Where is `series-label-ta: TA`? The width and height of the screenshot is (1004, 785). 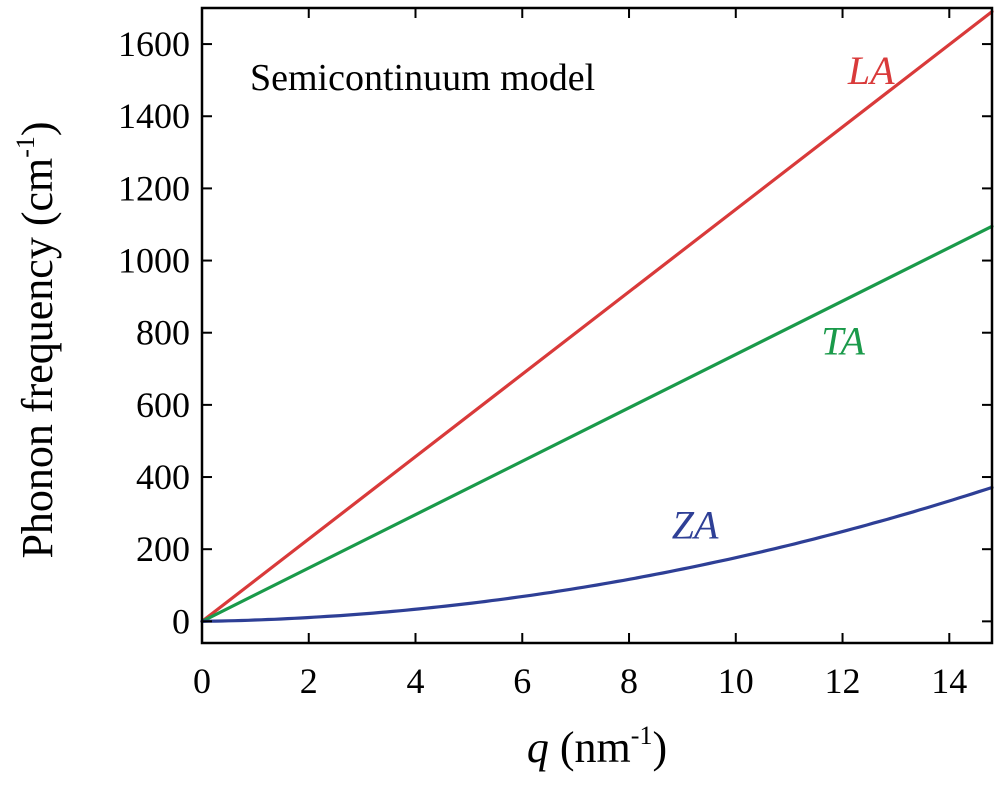 series-label-ta: TA is located at coordinates (843, 340).